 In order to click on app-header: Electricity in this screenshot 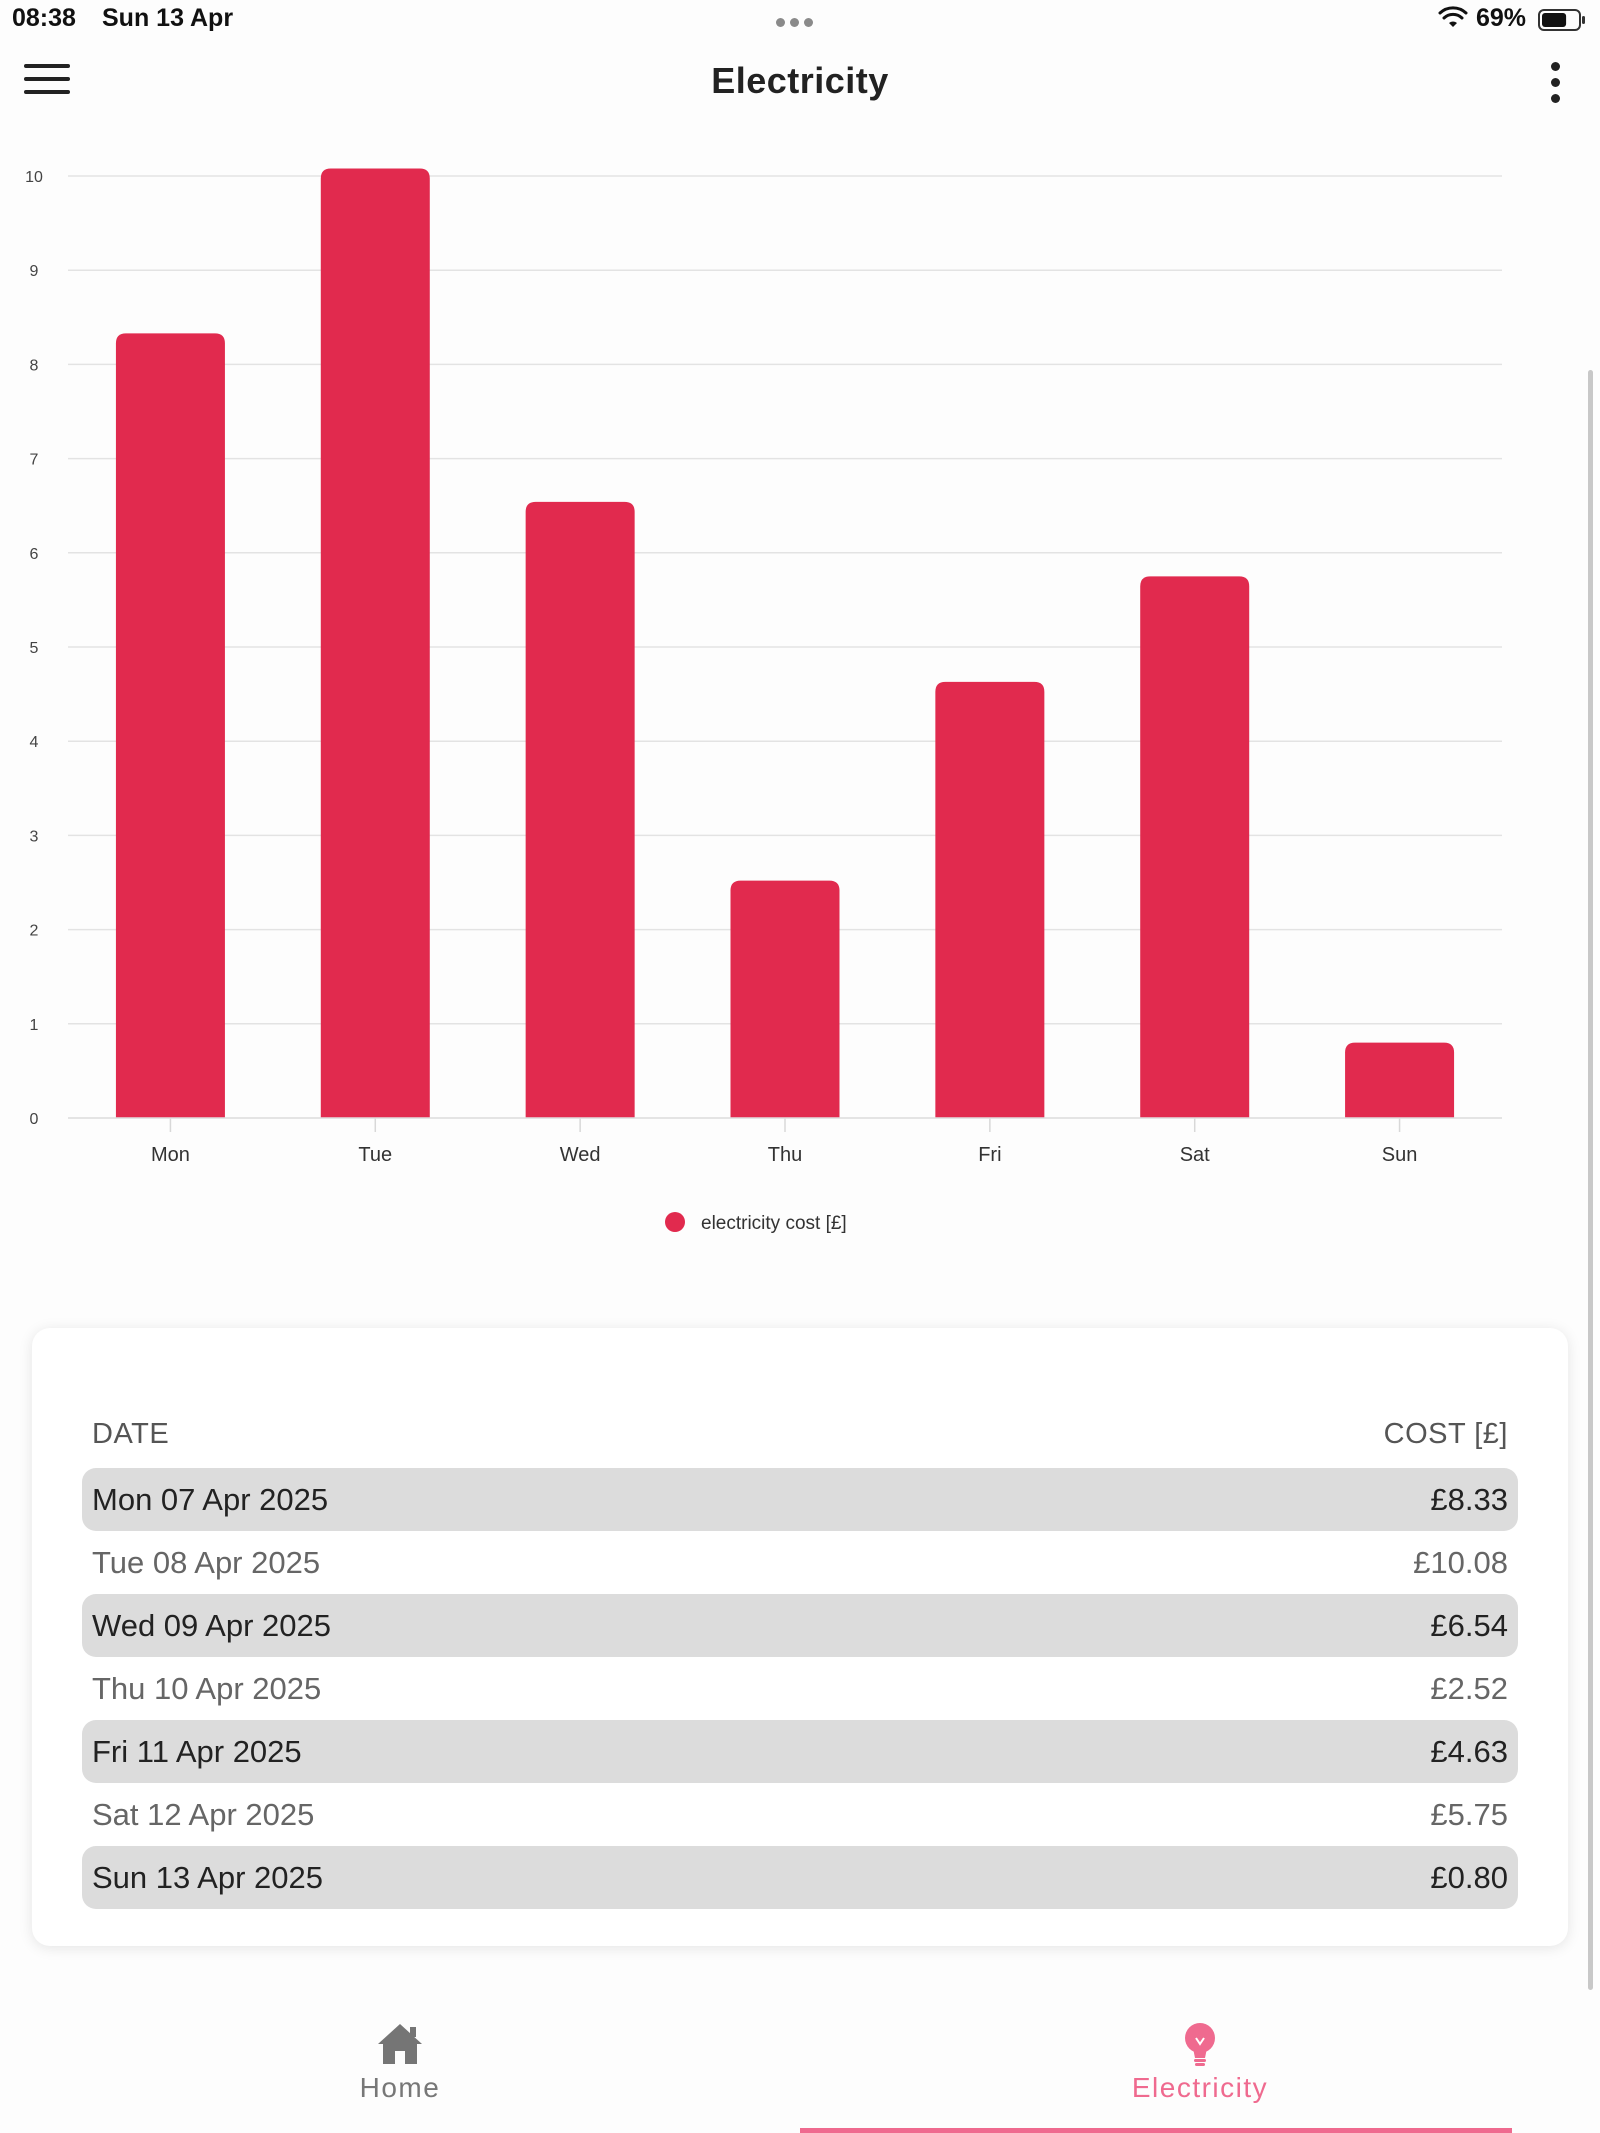, I will do `click(800, 85)`.